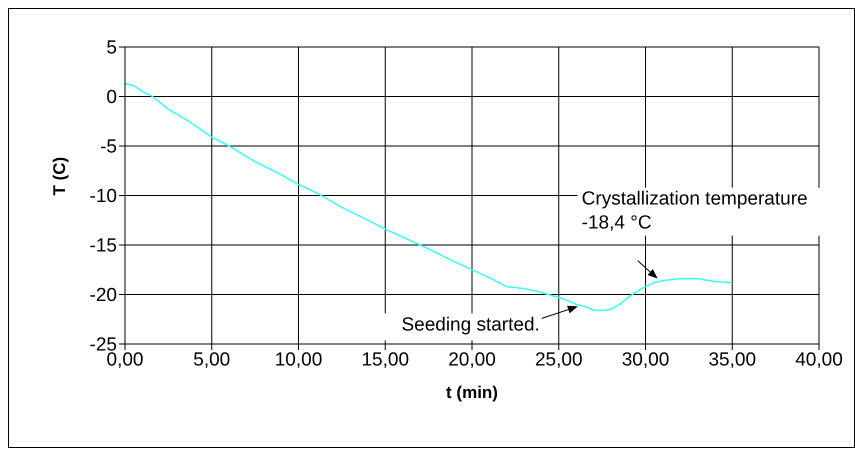 The image size is (855, 454). Describe the element at coordinates (695, 211) in the screenshot. I see `annotation: Crystallization temperature -18,4 °C` at that location.